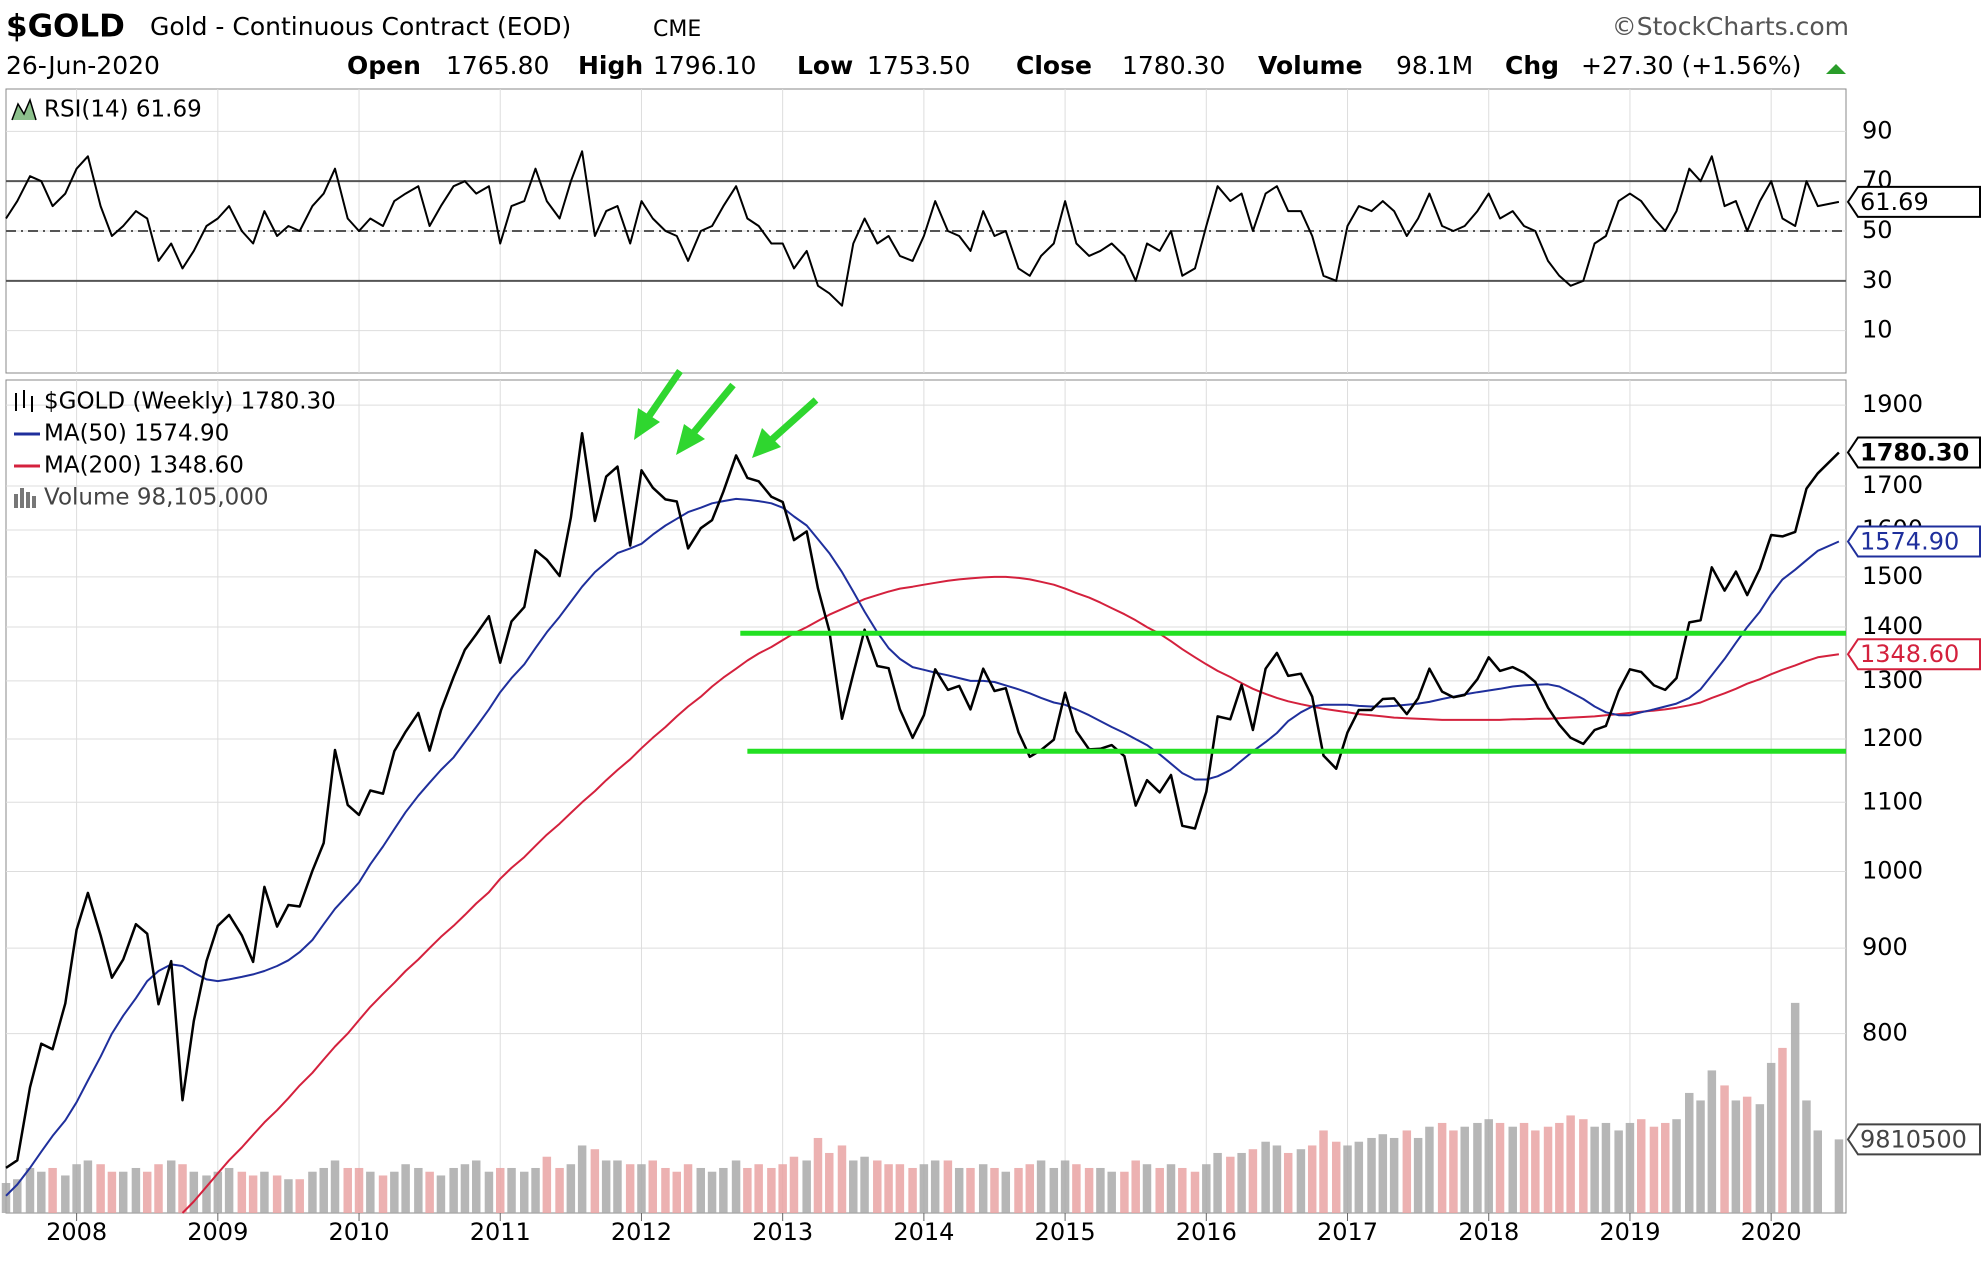 This screenshot has height=1262, width=1984. What do you see at coordinates (190, 402) in the screenshot?
I see `legend-text: $GOLD (Weekly) 1780.30` at bounding box center [190, 402].